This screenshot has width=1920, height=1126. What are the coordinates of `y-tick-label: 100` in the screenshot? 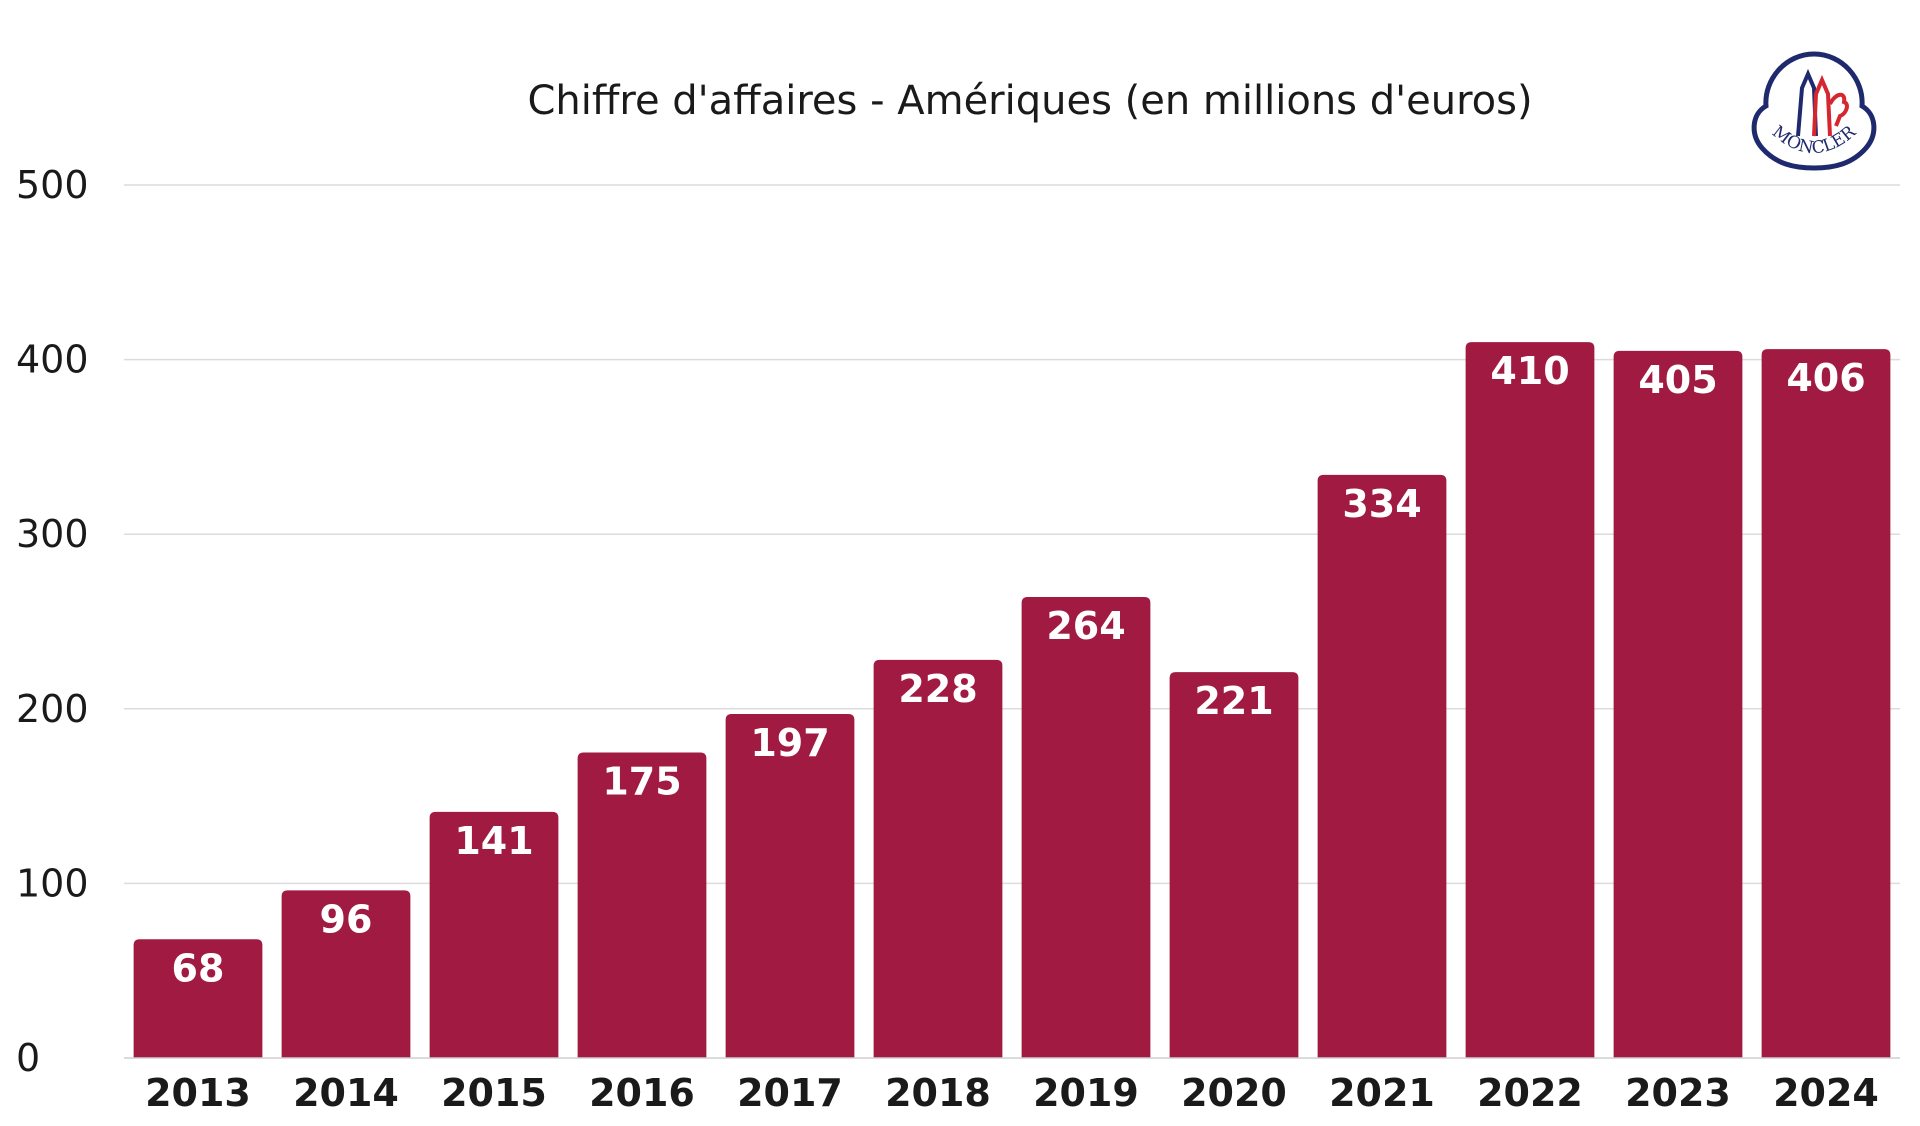 It's located at (52, 883).